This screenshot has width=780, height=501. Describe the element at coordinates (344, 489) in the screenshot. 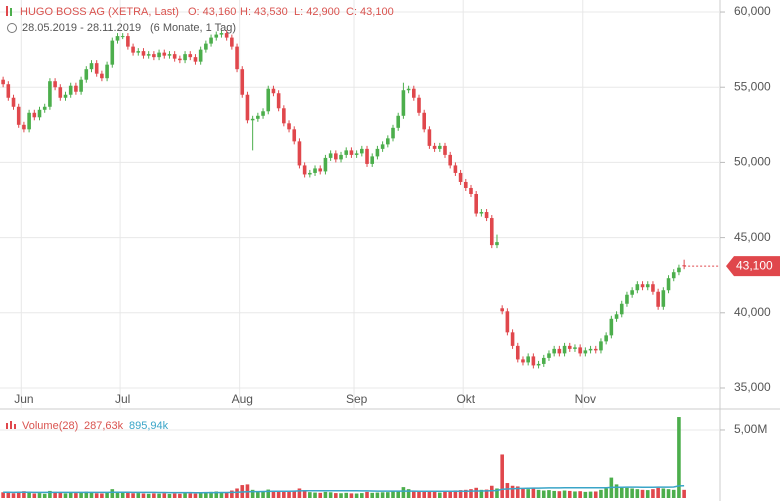

I see `volume-average-line` at that location.